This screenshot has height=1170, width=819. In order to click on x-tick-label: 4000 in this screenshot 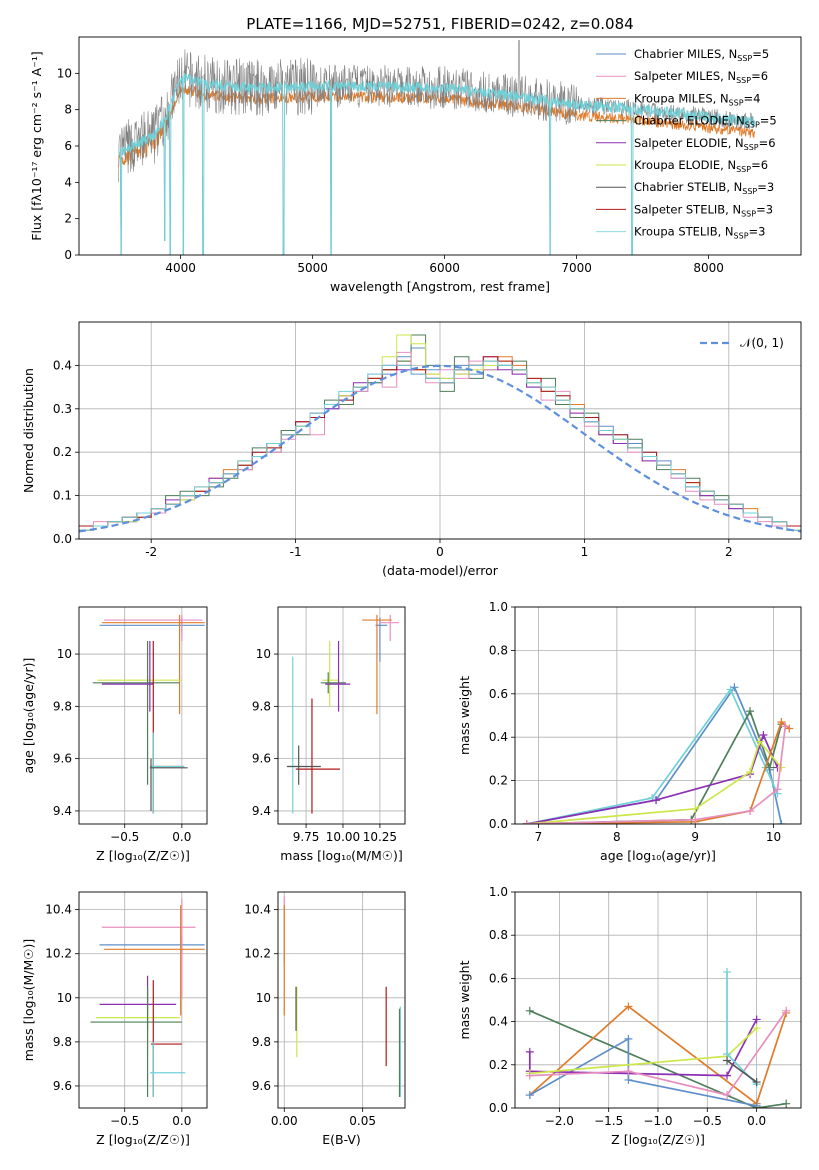, I will do `click(180, 268)`.